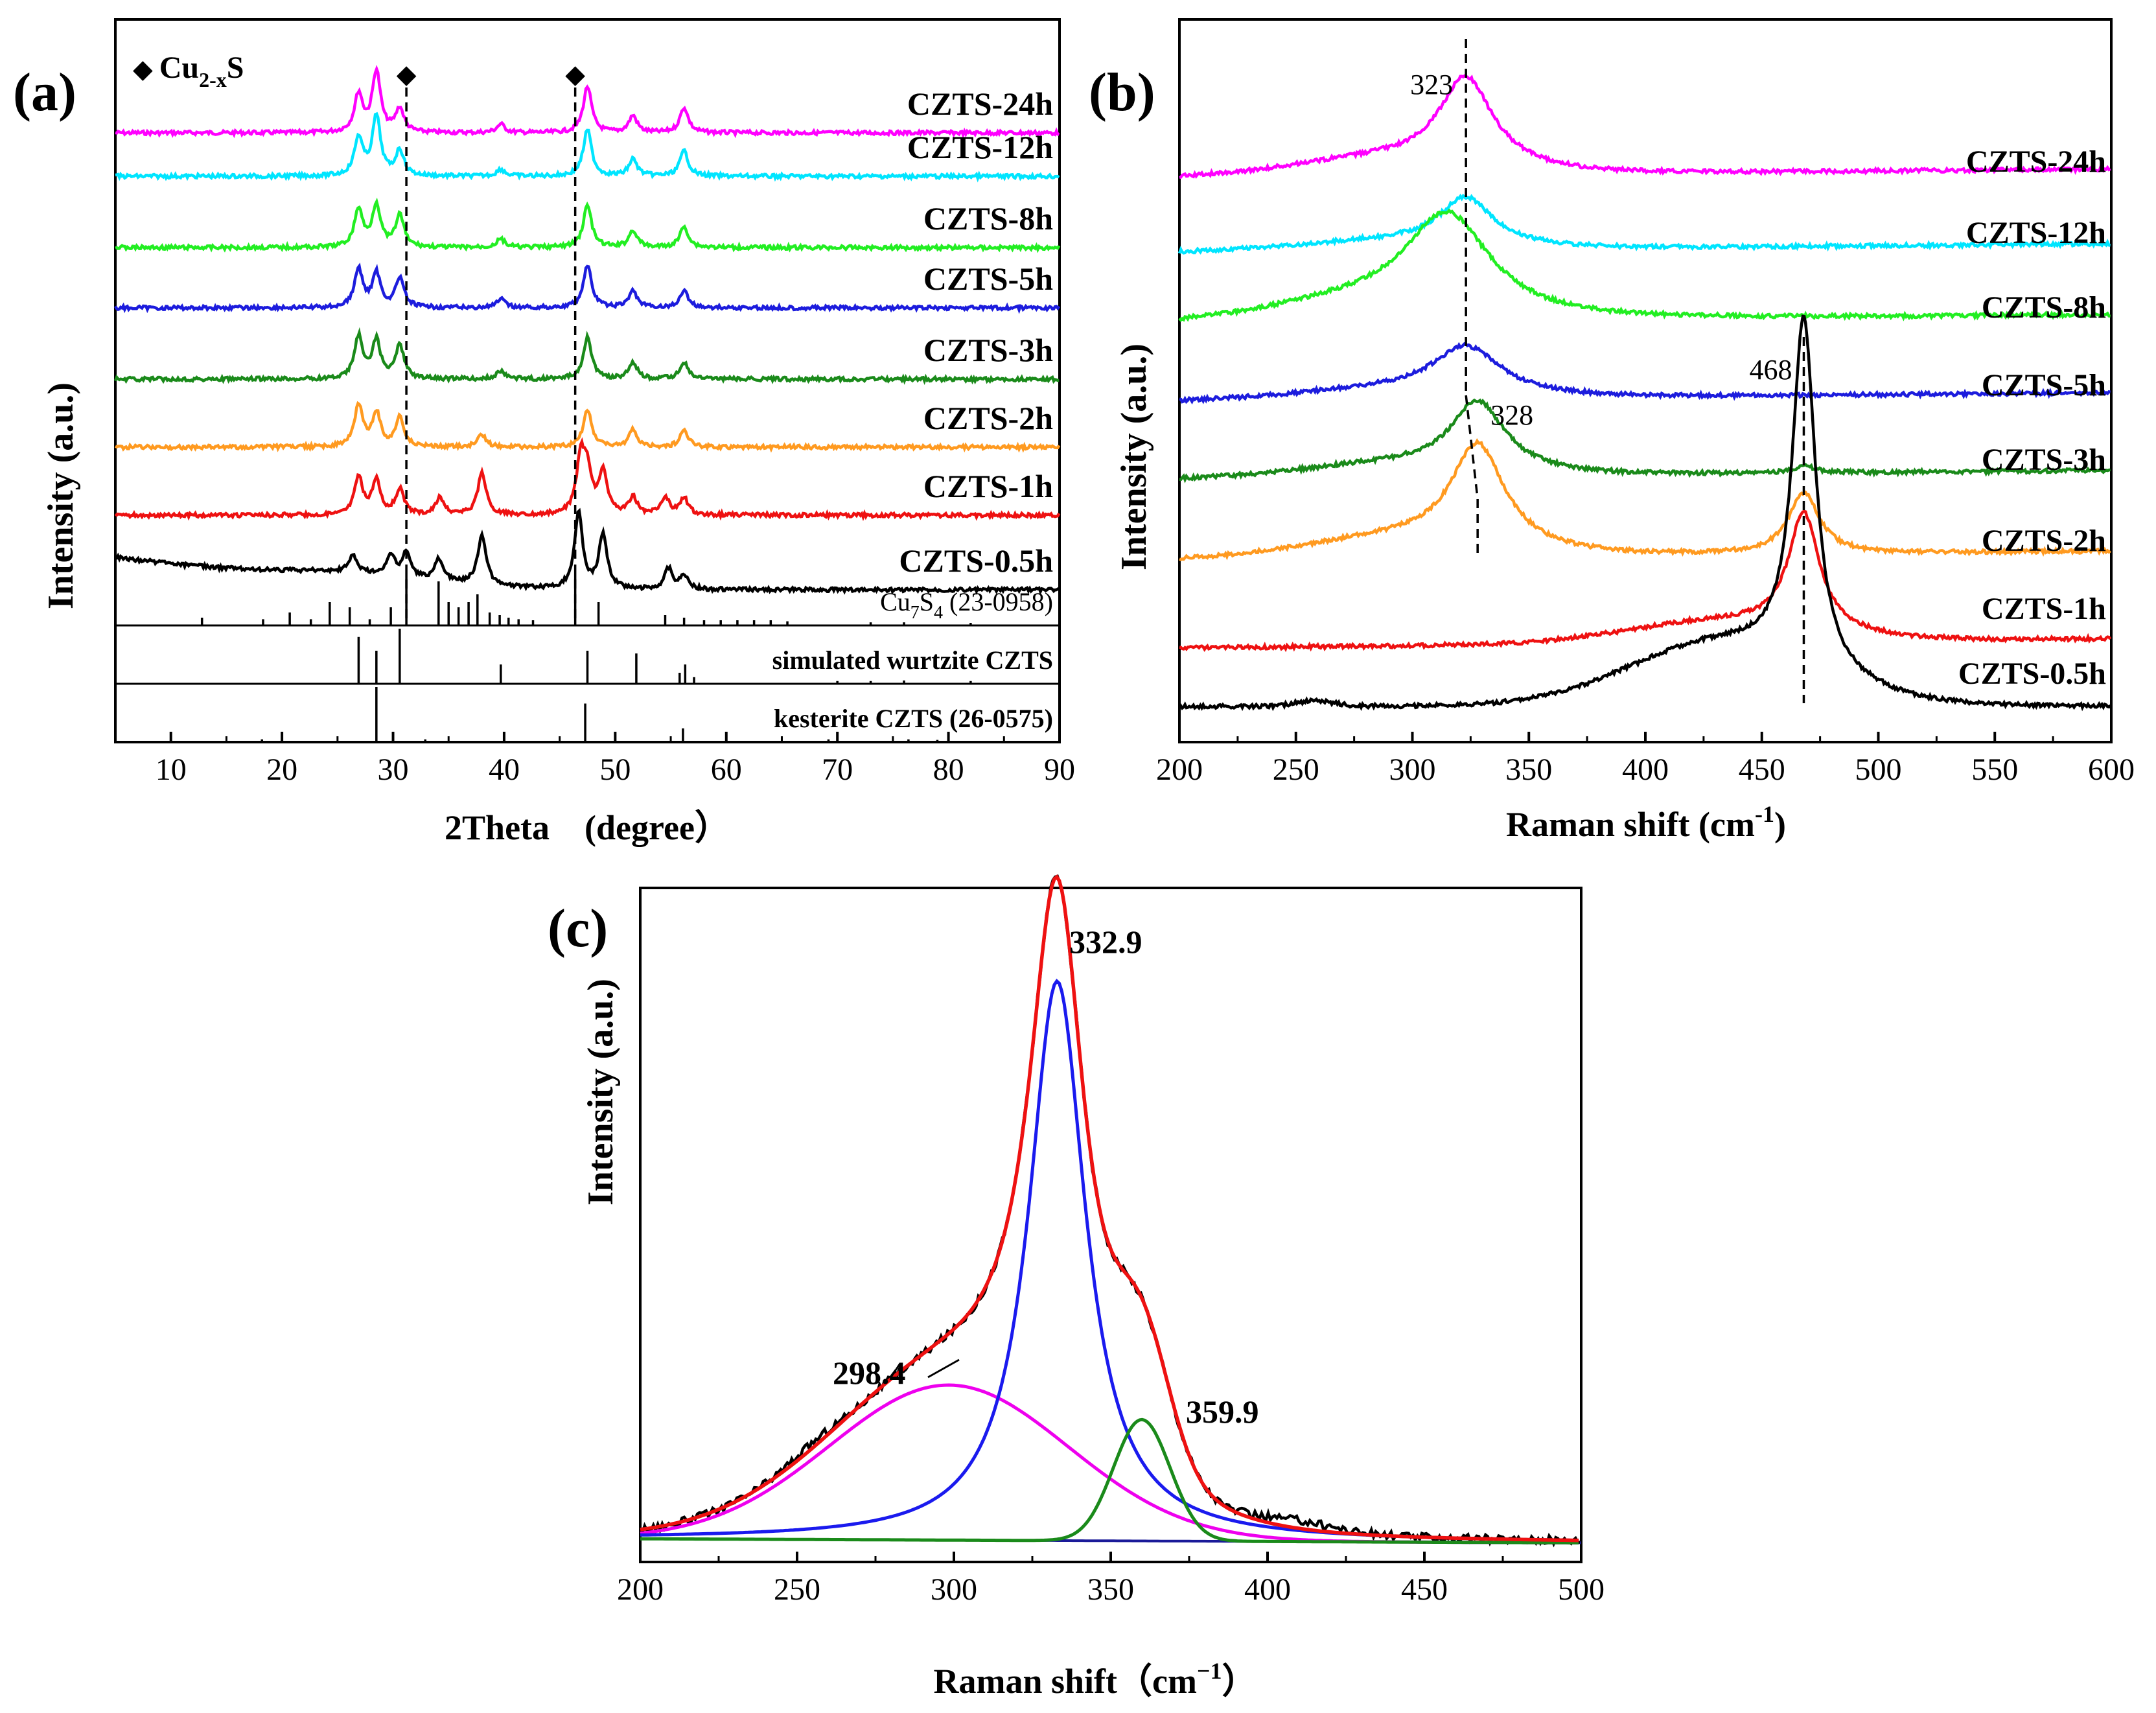 This screenshot has height=1713, width=2156. I want to click on a-ref-label-cu7s4: Cu7S4 (23-0958), so click(967, 605).